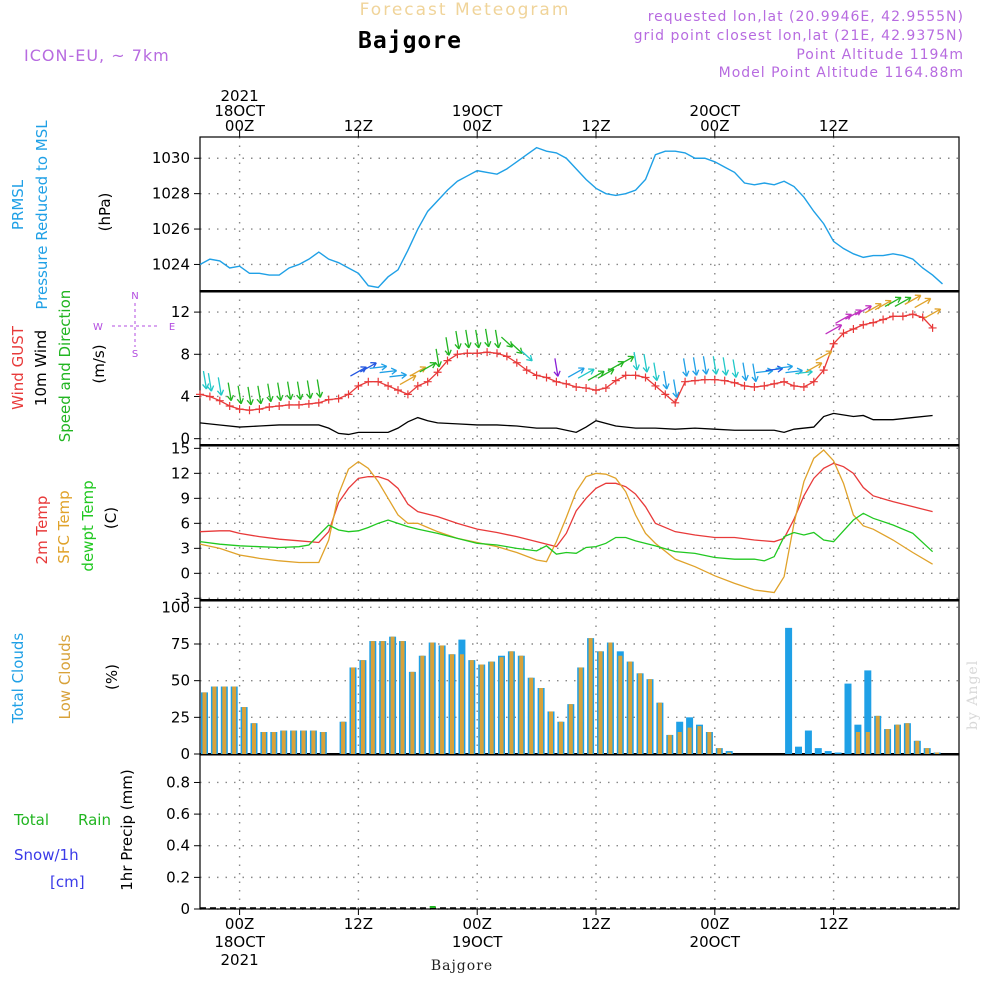 Image resolution: width=1000 pixels, height=1000 pixels. Describe the element at coordinates (185, 354) in the screenshot. I see `y-tick-label: 8` at that location.